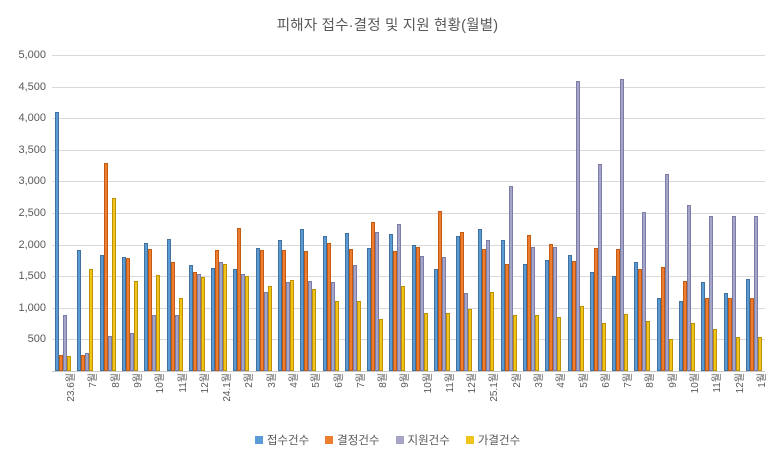  What do you see at coordinates (422, 440) in the screenshot?
I see `legend-item-지원건수: 지원건수` at bounding box center [422, 440].